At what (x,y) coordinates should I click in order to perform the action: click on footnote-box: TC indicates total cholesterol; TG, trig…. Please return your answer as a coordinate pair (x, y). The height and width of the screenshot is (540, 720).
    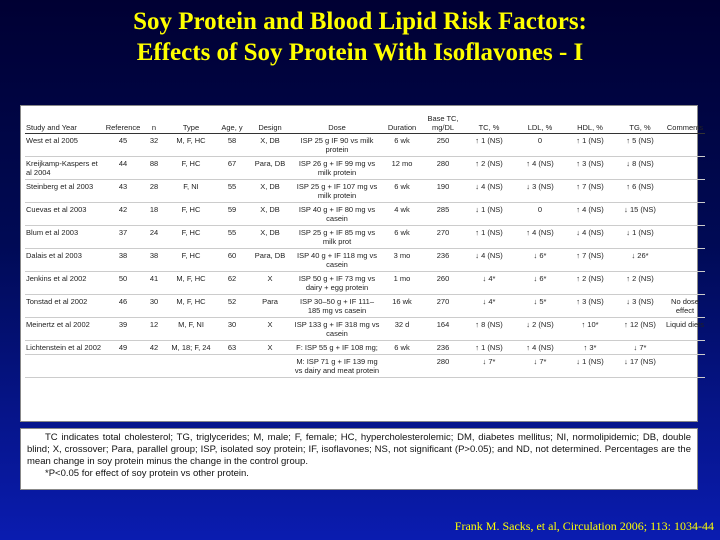
    Looking at the image, I should click on (359, 459).